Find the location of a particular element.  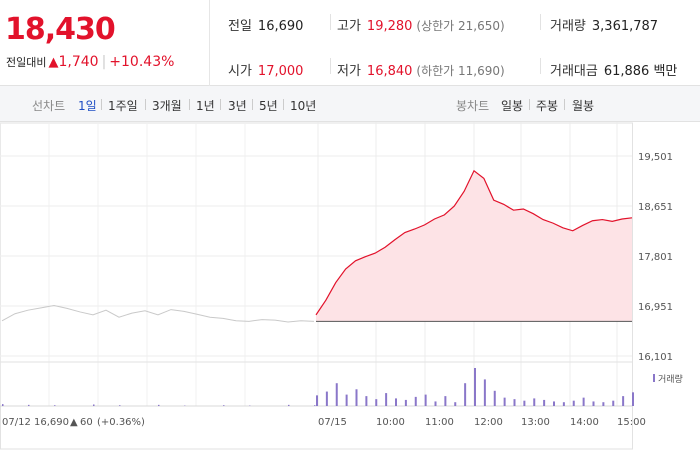

lower-limit: (하한가 11,690) is located at coordinates (460, 71).